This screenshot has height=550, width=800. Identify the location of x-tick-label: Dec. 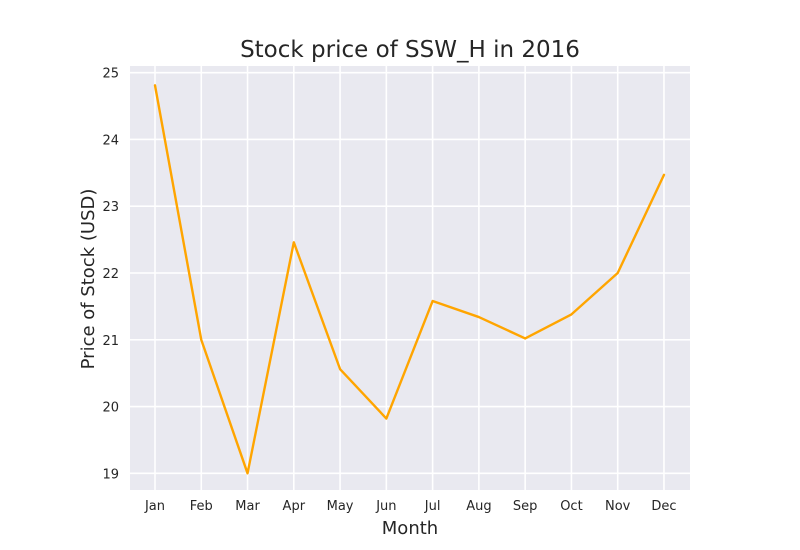
(663, 506).